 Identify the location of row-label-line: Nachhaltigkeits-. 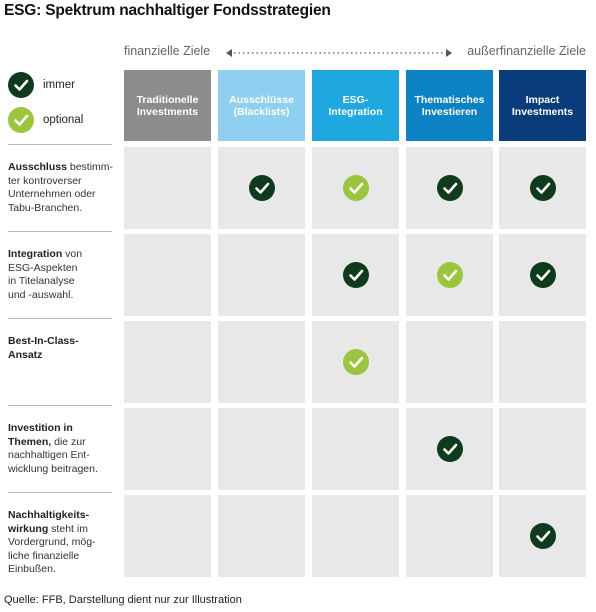
(62, 516).